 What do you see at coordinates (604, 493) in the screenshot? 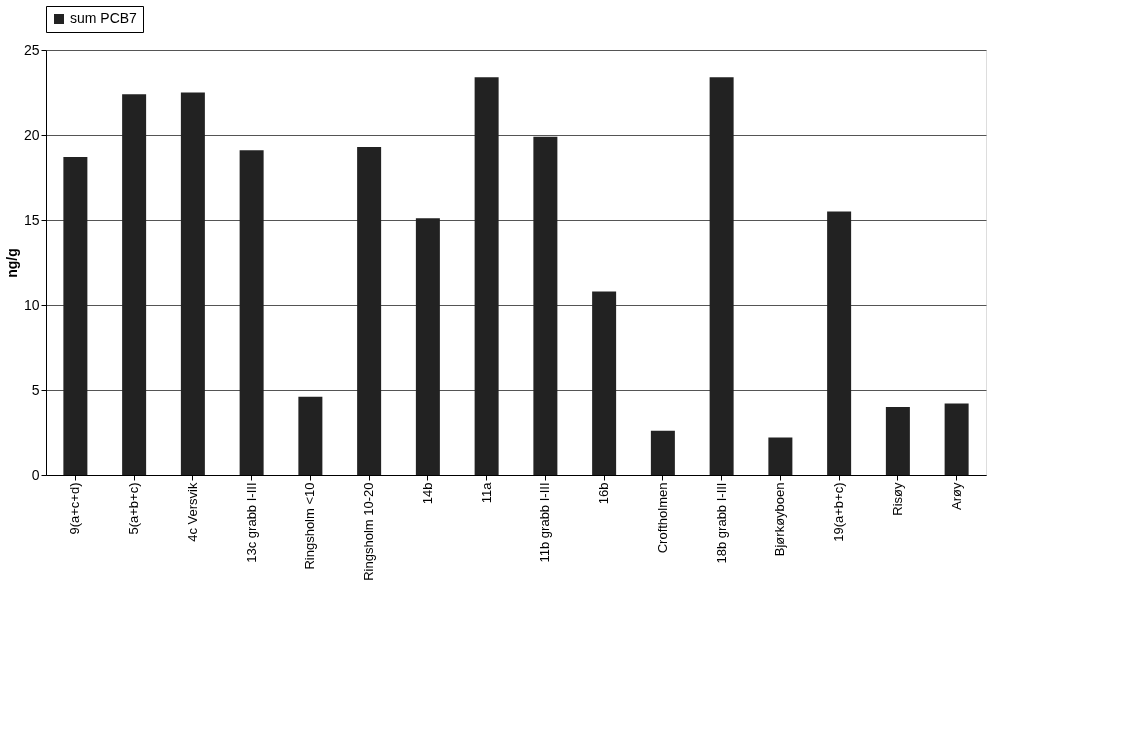
I see `x-tick-label: 16b` at bounding box center [604, 493].